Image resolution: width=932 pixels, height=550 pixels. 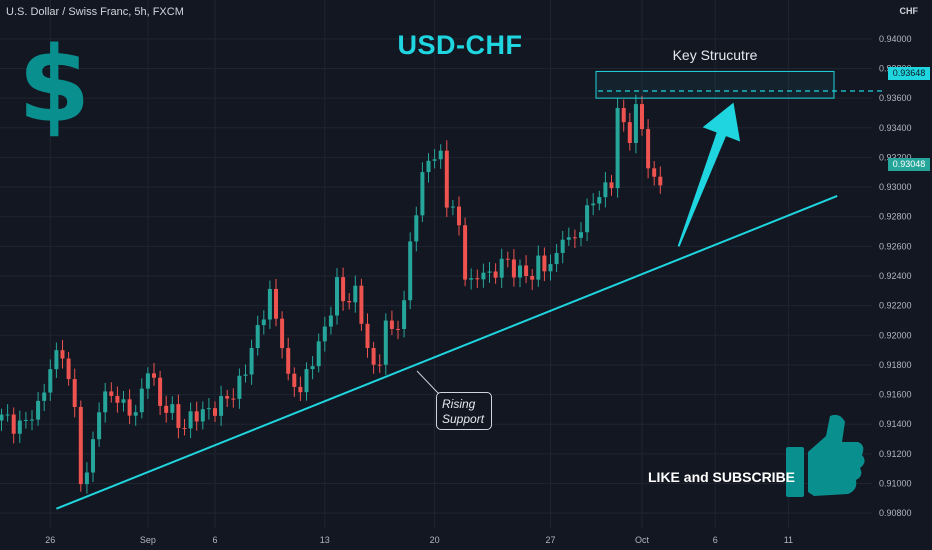 I want to click on price-tick-label: 0.94000, so click(x=895, y=39).